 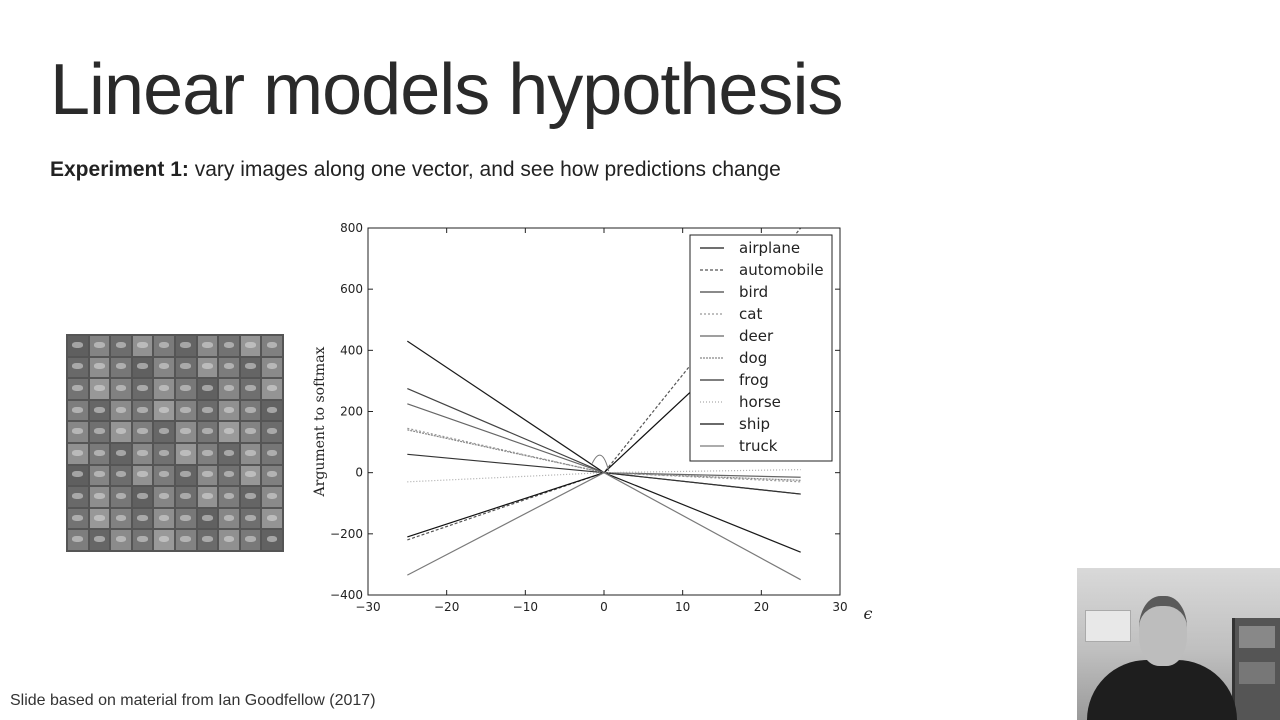 What do you see at coordinates (756, 336) in the screenshot?
I see `legend-label-deer: deer` at bounding box center [756, 336].